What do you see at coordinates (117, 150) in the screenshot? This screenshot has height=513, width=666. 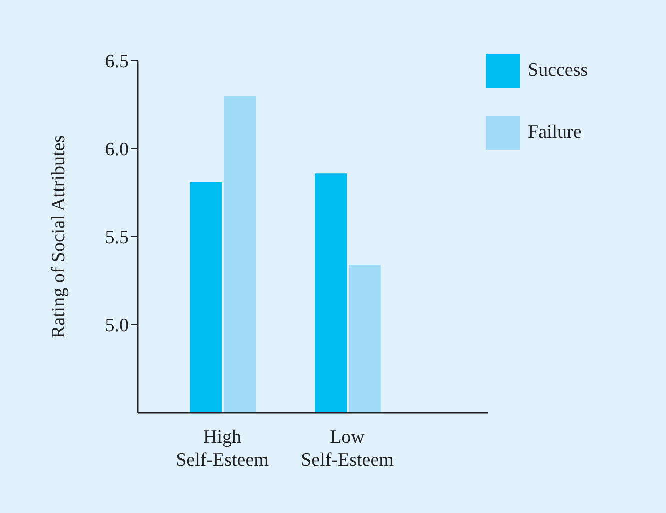 I see `y-tick-label: 6.0` at bounding box center [117, 150].